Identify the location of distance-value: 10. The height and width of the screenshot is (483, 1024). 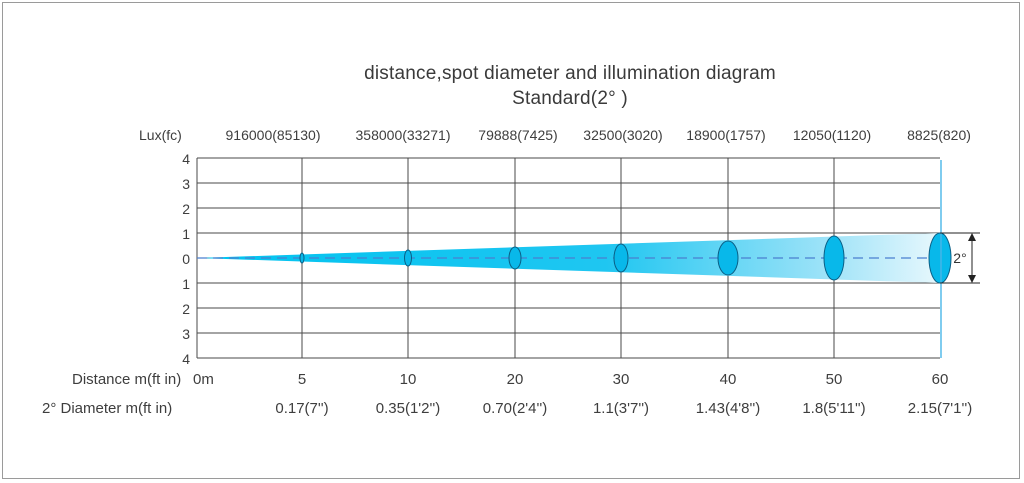
(408, 379).